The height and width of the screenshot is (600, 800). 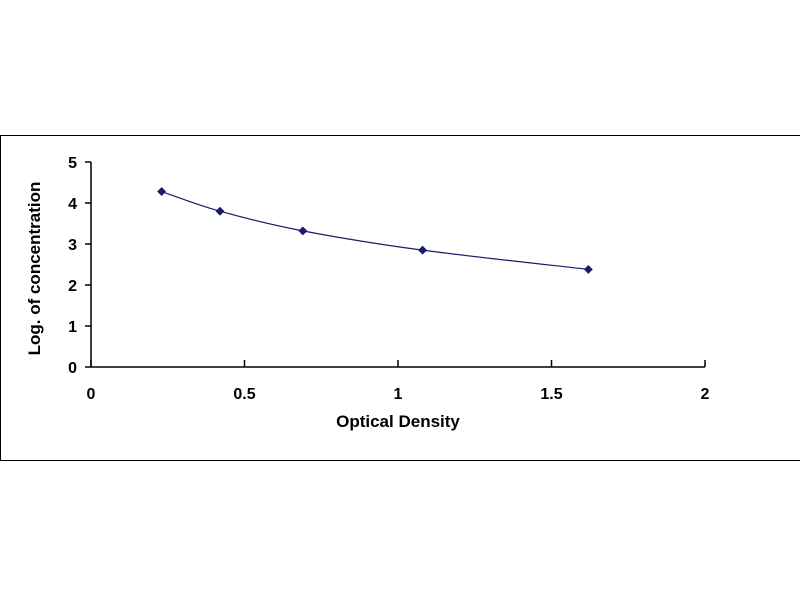 What do you see at coordinates (72, 245) in the screenshot?
I see `y-tick-label: 3` at bounding box center [72, 245].